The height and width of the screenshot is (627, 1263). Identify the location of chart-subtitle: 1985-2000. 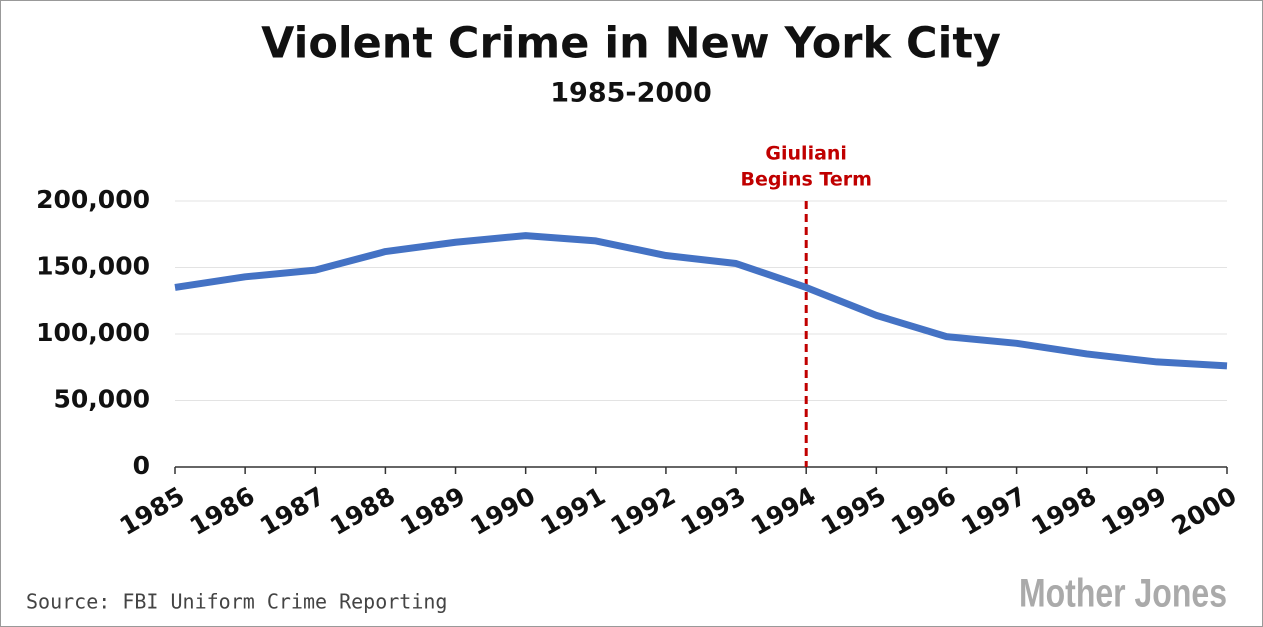
(631, 93).